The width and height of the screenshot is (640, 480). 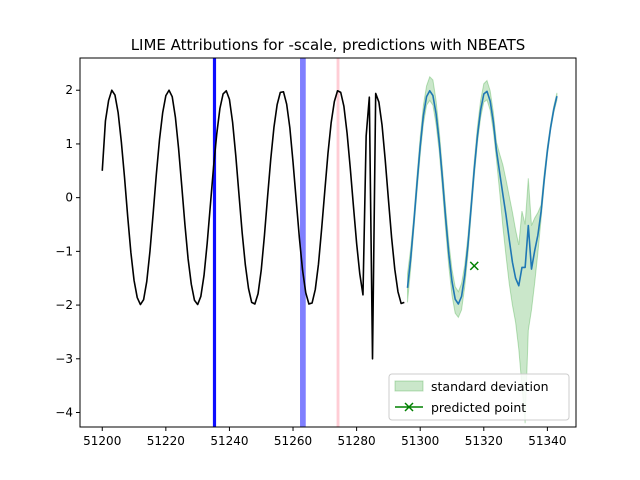 I want to click on x-tick-label: 51300, so click(x=420, y=441).